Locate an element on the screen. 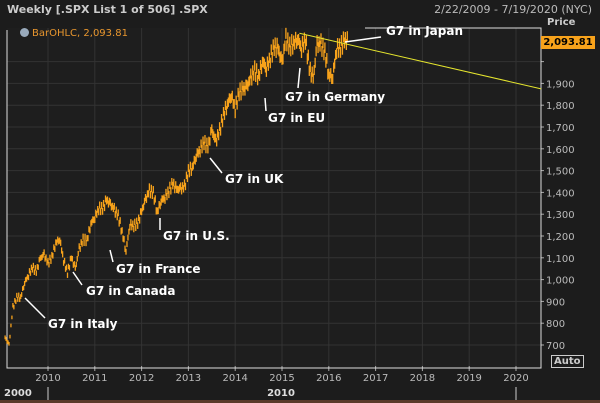 The width and height of the screenshot is (600, 403). x-tick-label: 2017 is located at coordinates (375, 378).